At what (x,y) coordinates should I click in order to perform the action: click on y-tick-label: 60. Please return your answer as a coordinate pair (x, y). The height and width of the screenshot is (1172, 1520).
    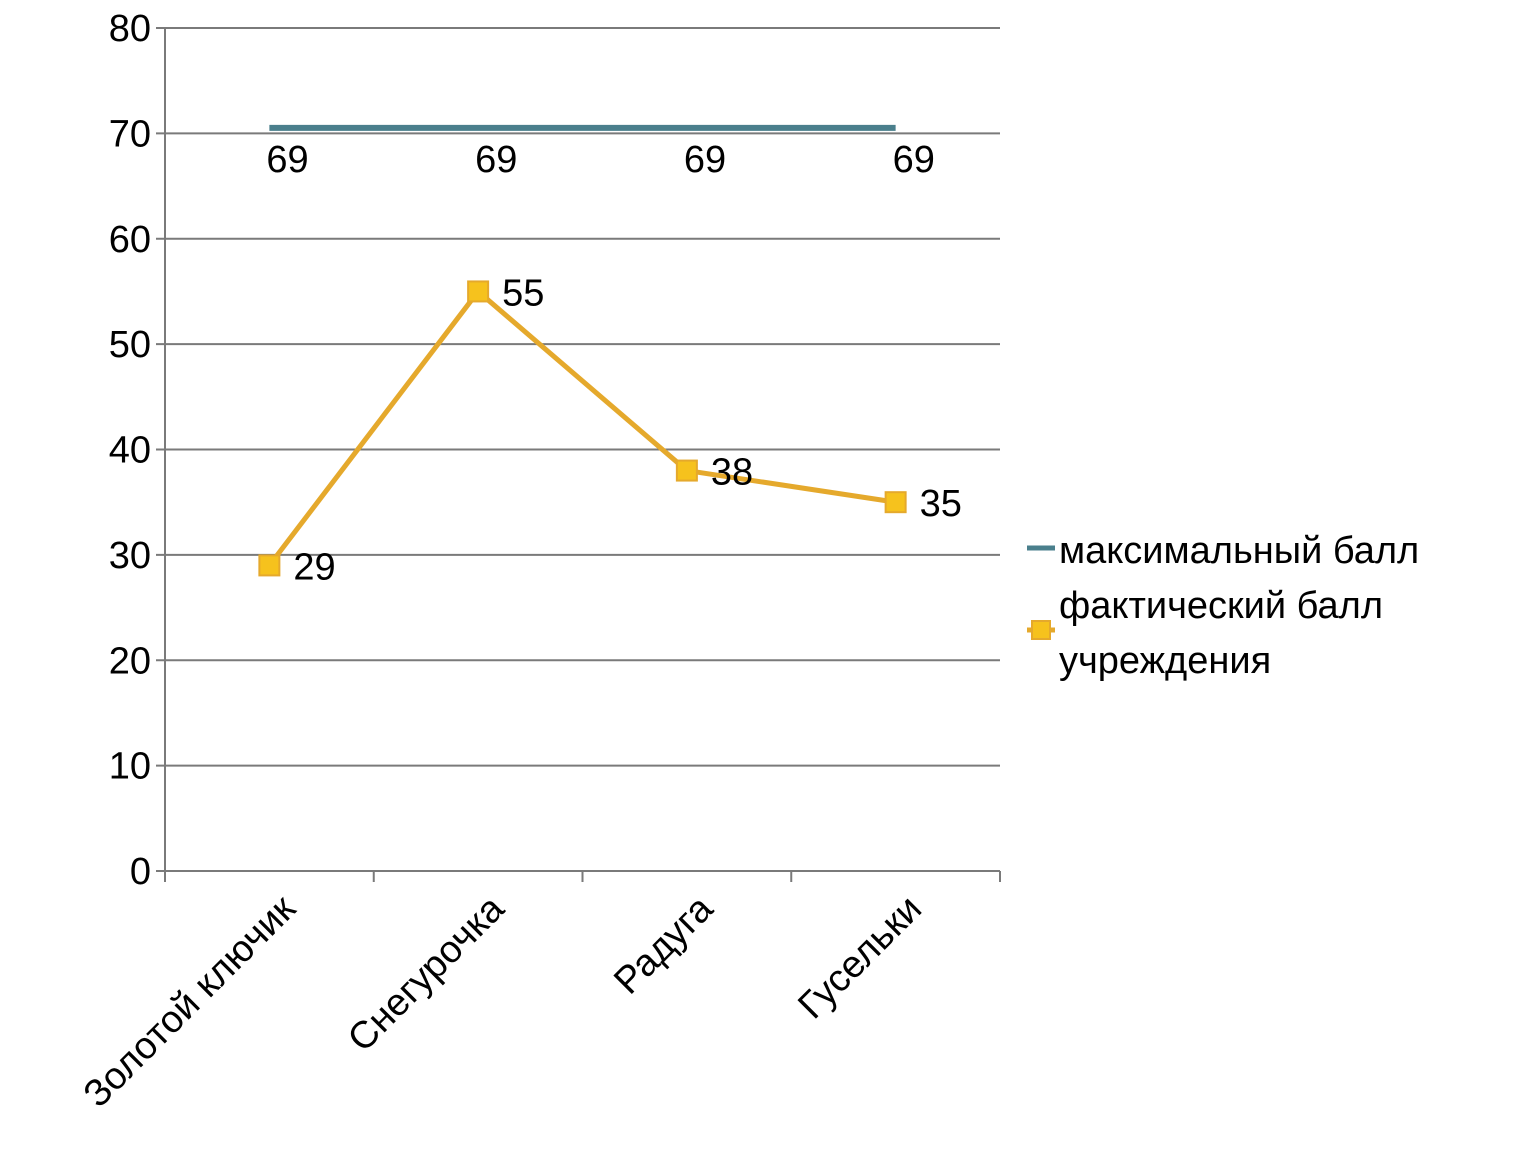
    Looking at the image, I should click on (130, 240).